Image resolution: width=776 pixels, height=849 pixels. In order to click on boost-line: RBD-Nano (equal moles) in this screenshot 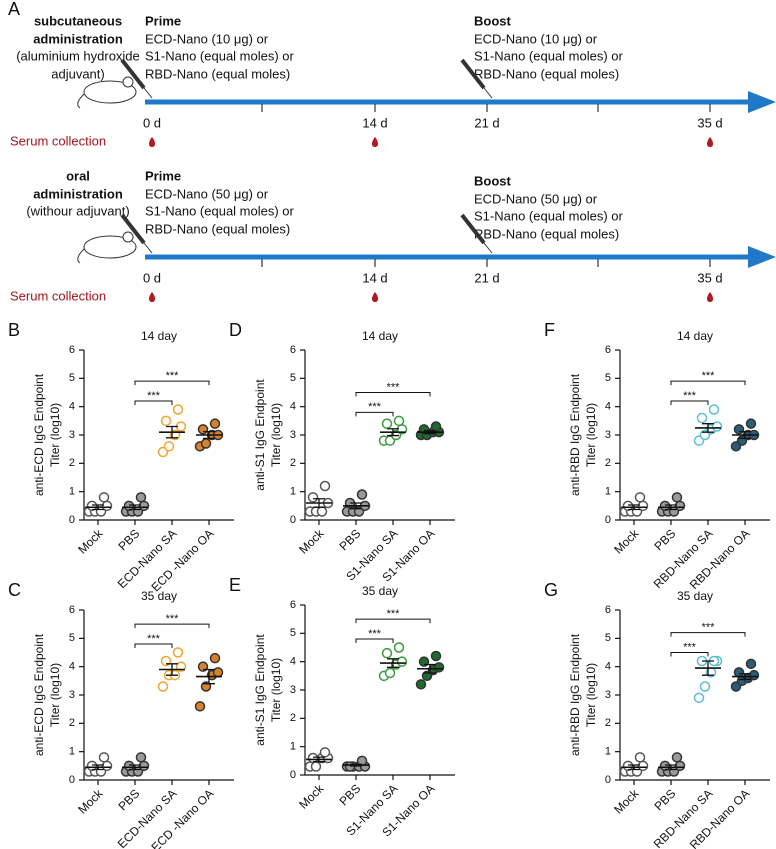, I will do `click(546, 233)`.